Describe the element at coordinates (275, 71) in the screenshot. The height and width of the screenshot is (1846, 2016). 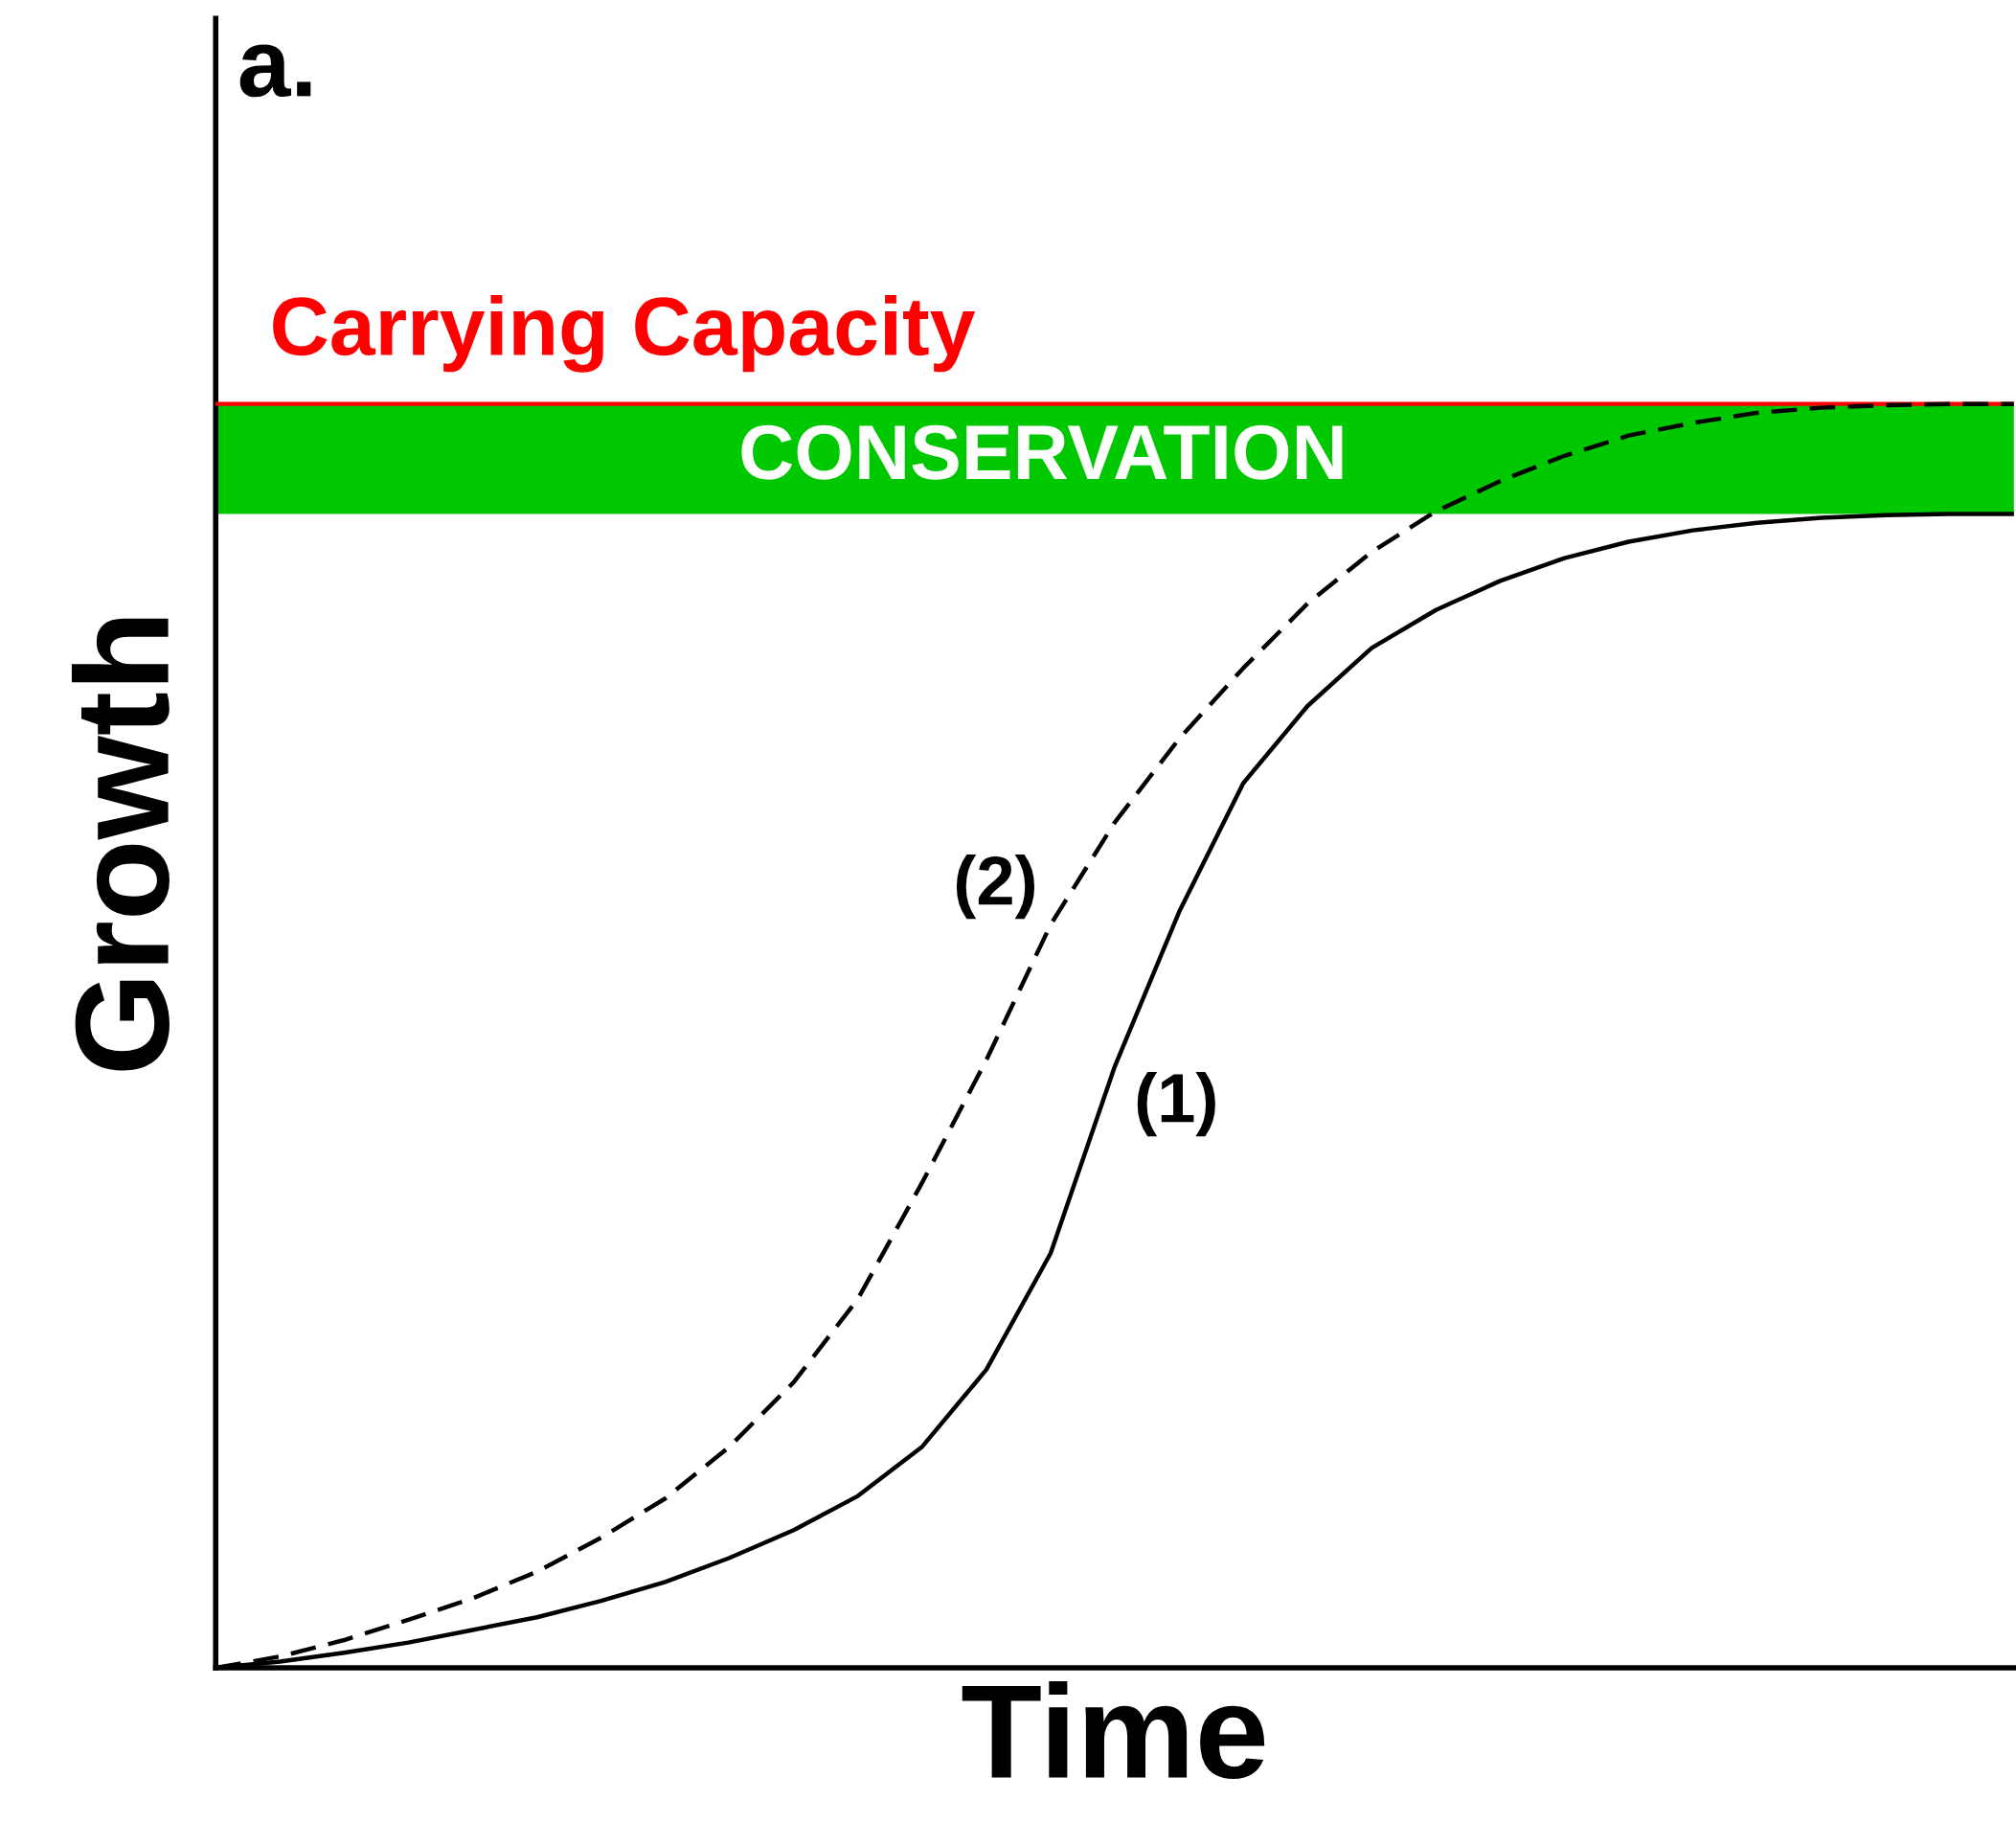
I see `text: a.` at that location.